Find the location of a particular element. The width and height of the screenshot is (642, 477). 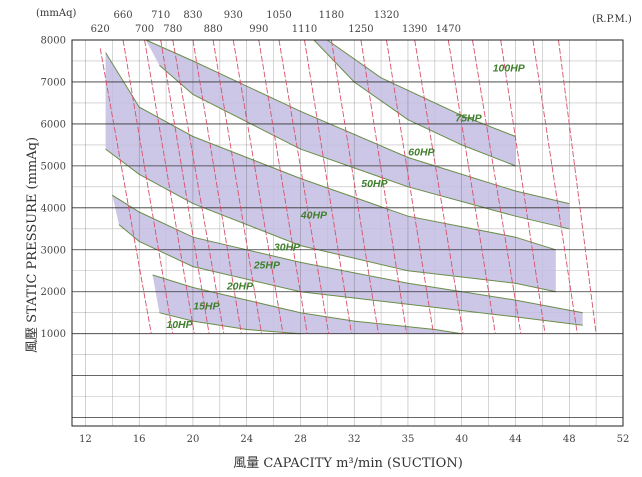

x-tick-label: 28 is located at coordinates (300, 439).